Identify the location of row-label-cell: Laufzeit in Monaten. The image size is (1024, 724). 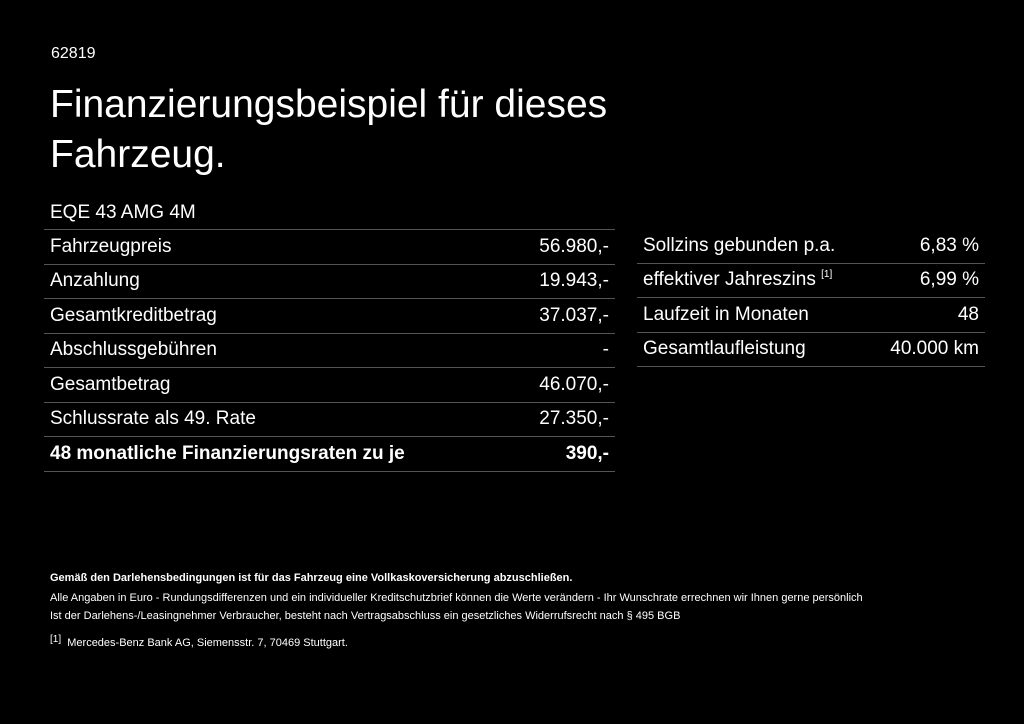
(754, 315).